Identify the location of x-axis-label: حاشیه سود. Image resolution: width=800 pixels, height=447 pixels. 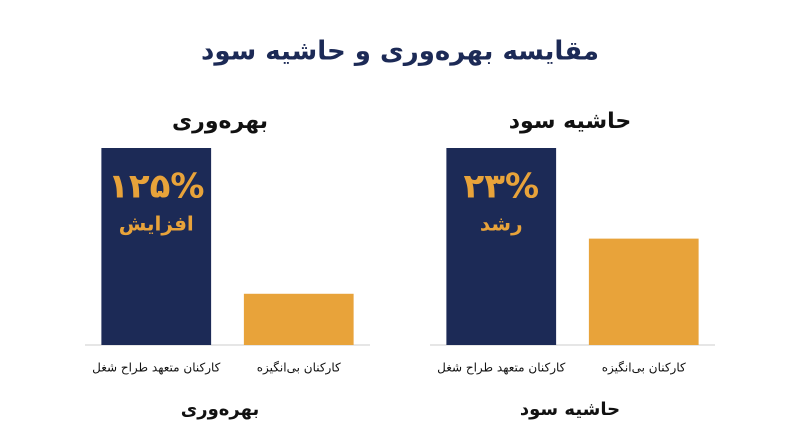
(570, 409).